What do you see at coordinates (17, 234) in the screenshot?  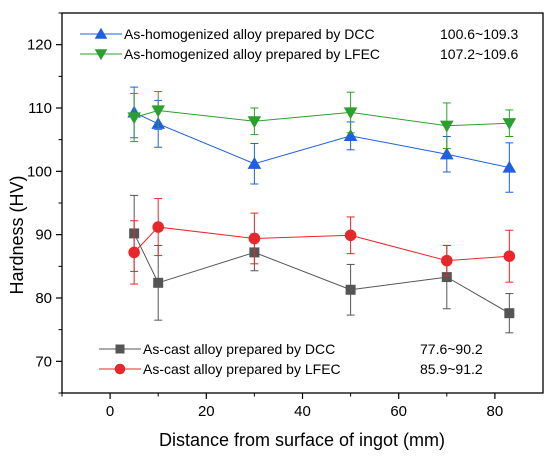 I see `y-axis-title: Hardness (HV)` at bounding box center [17, 234].